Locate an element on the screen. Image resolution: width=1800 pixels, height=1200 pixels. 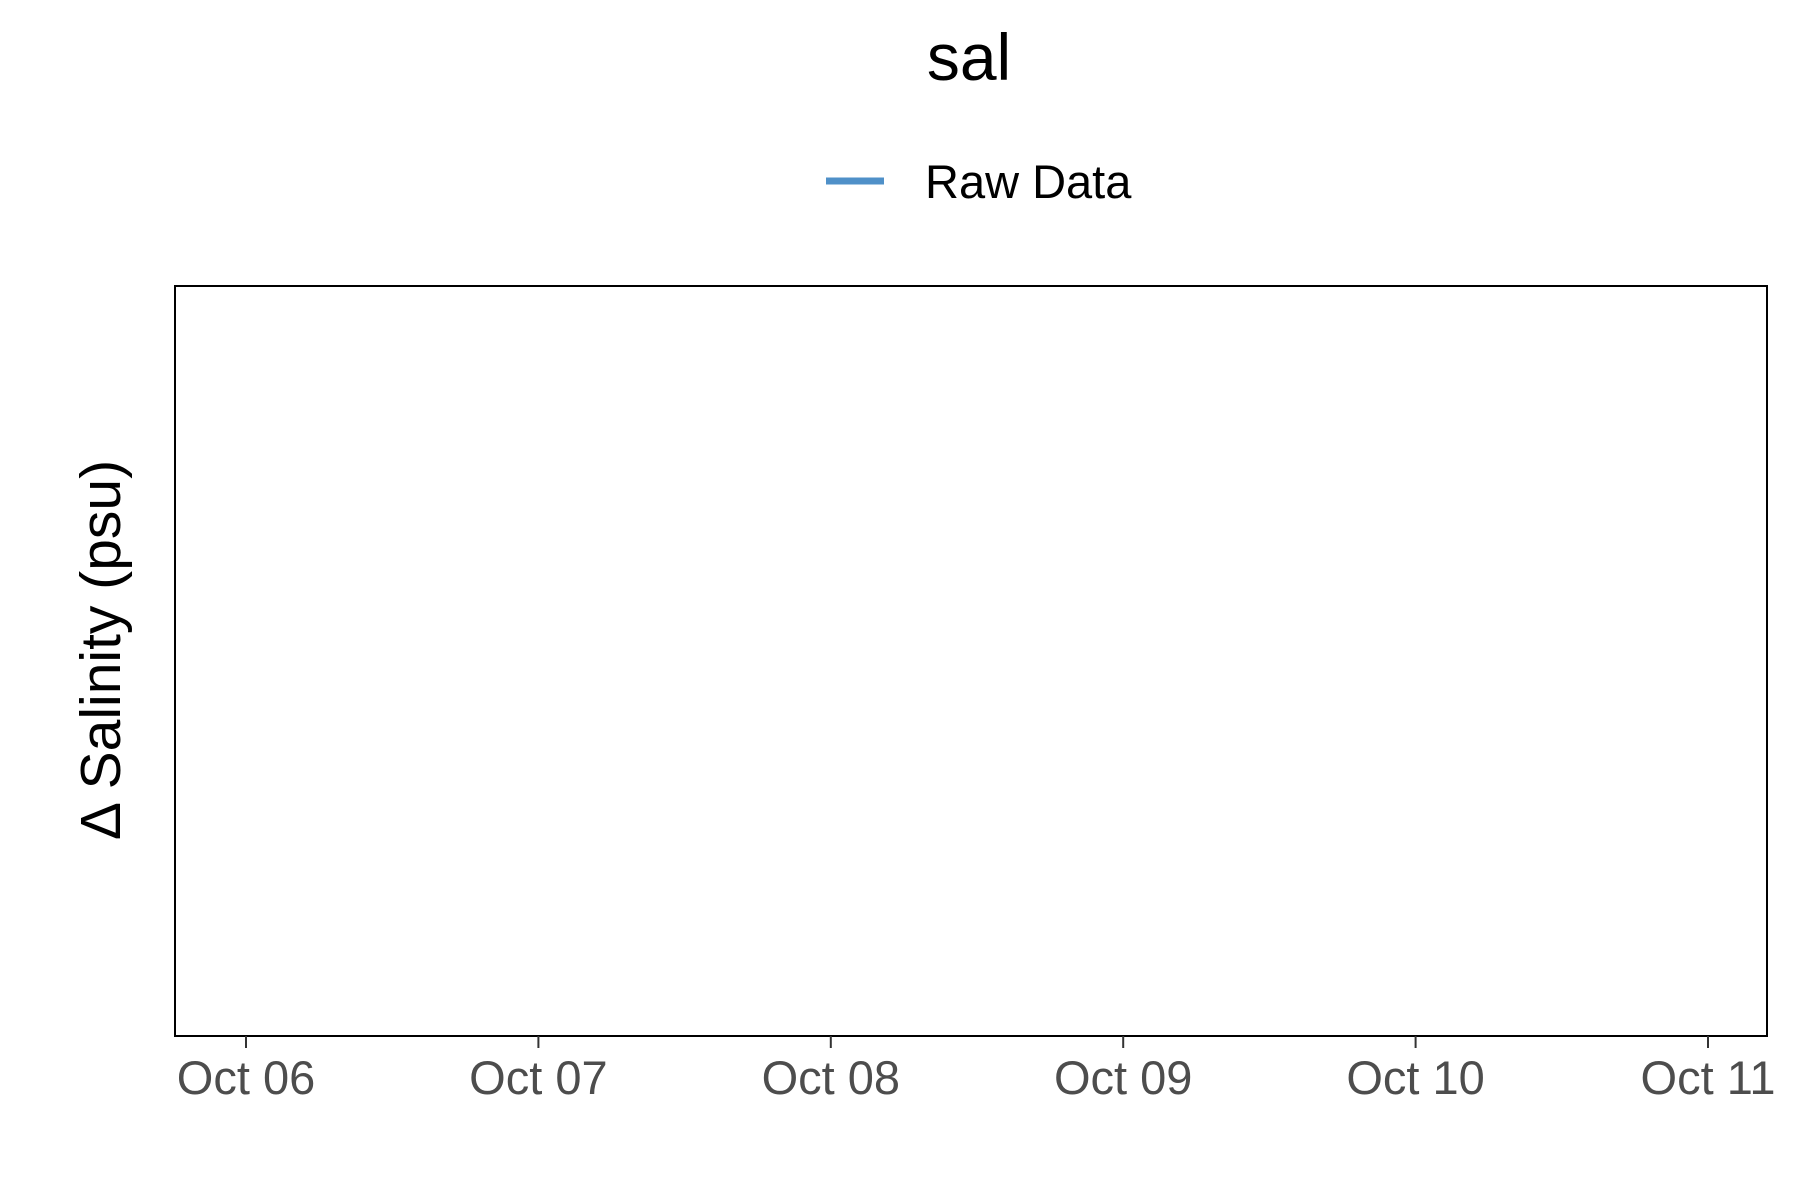
x-tick-label: Oct 10 is located at coordinates (1415, 1077).